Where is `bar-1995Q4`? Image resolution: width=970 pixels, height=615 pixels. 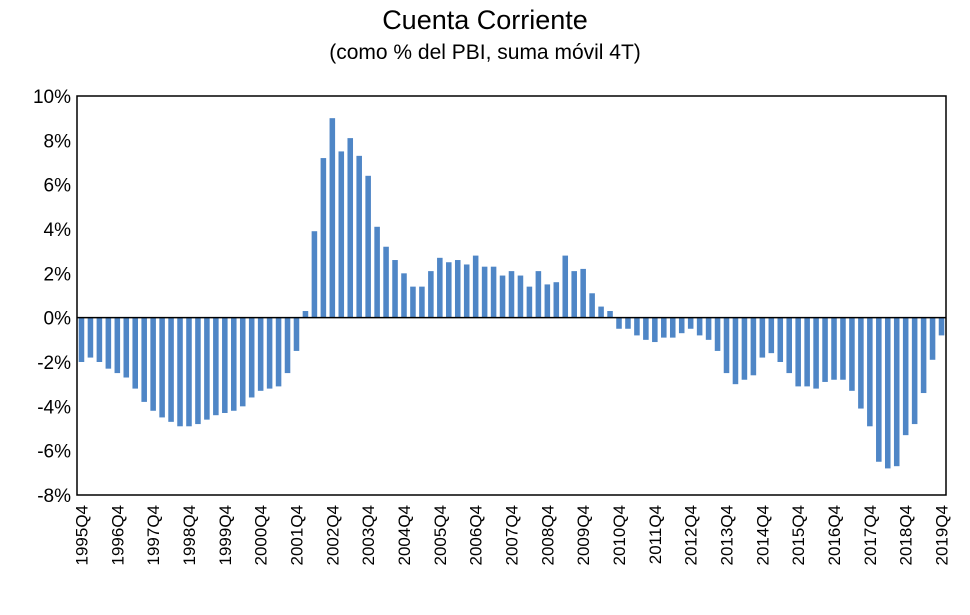
bar-1995Q4 is located at coordinates (81, 339).